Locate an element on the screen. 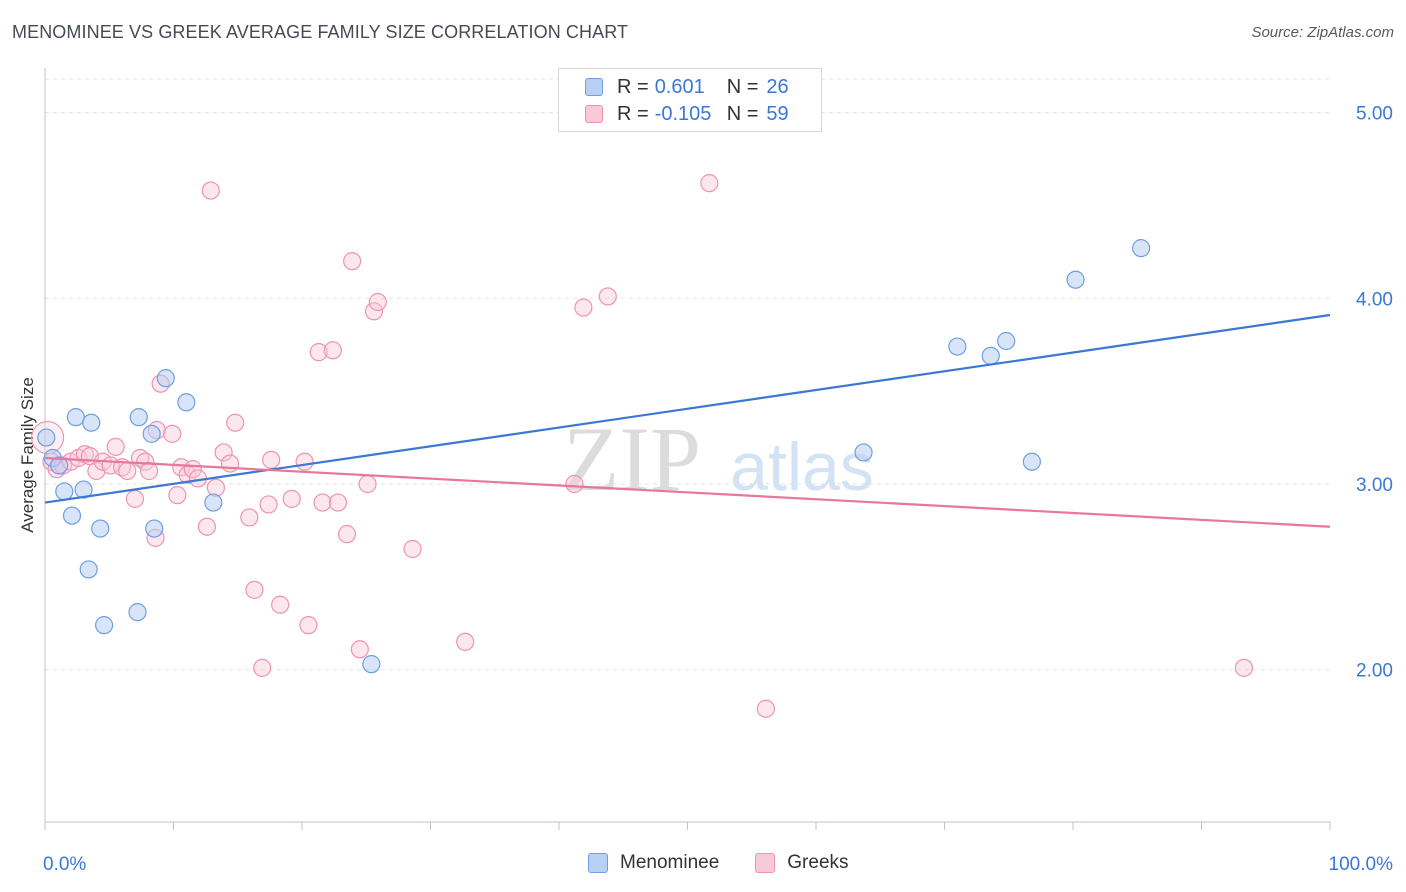 This screenshot has width=1406, height=892. legend-item-menominee: Menominee is located at coordinates (653, 863).